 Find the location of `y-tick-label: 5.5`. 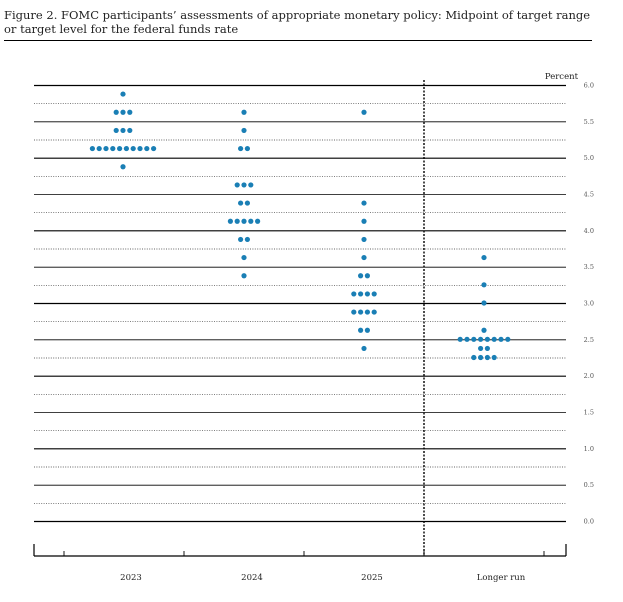

y-tick-label: 5.5 is located at coordinates (589, 122).